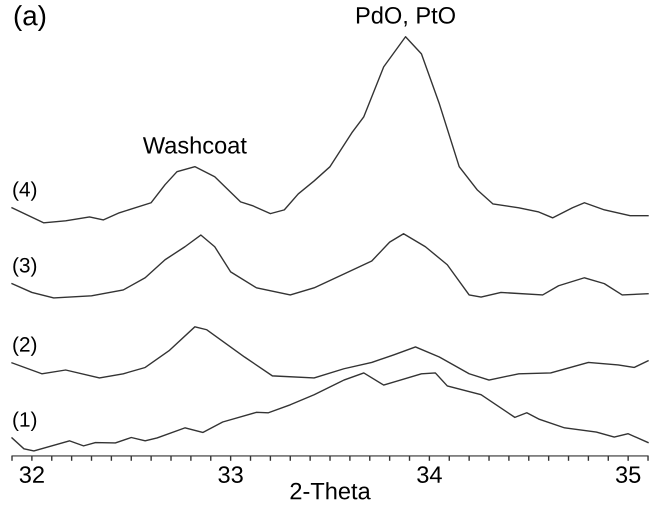 This screenshot has height=510, width=649. Describe the element at coordinates (24, 267) in the screenshot. I see `series-label: (3)` at that location.